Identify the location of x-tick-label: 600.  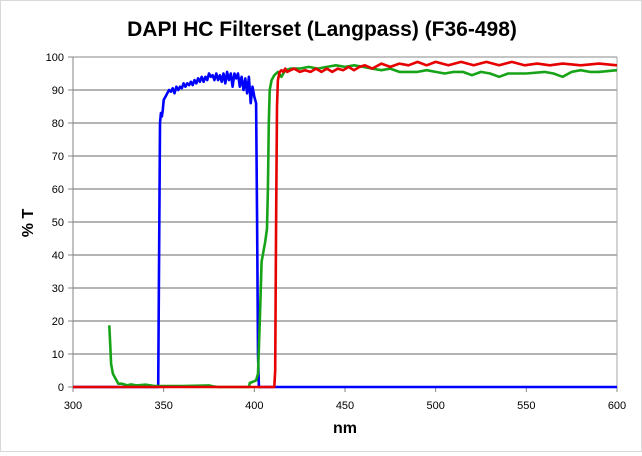
(617, 406).